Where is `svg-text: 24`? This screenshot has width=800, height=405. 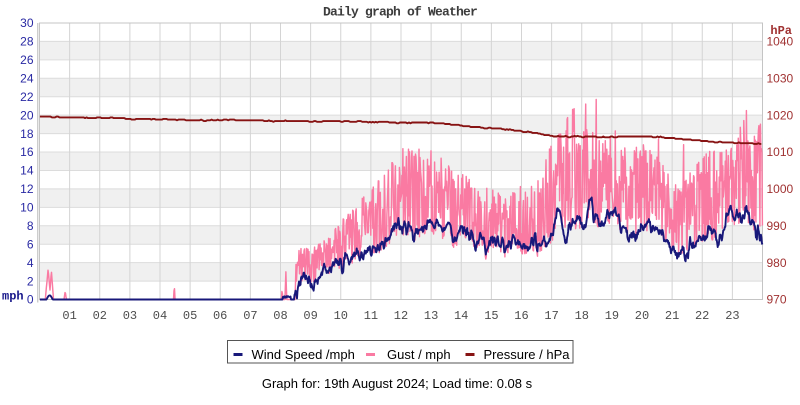
svg-text: 24 is located at coordinates (27, 79).